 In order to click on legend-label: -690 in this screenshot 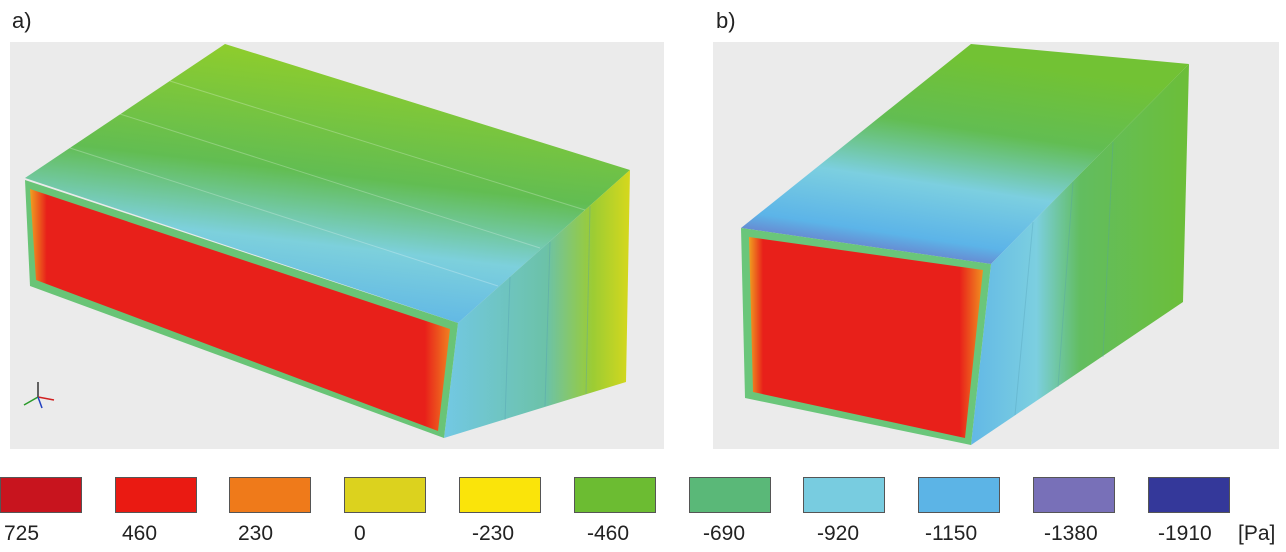, I will do `click(724, 533)`.